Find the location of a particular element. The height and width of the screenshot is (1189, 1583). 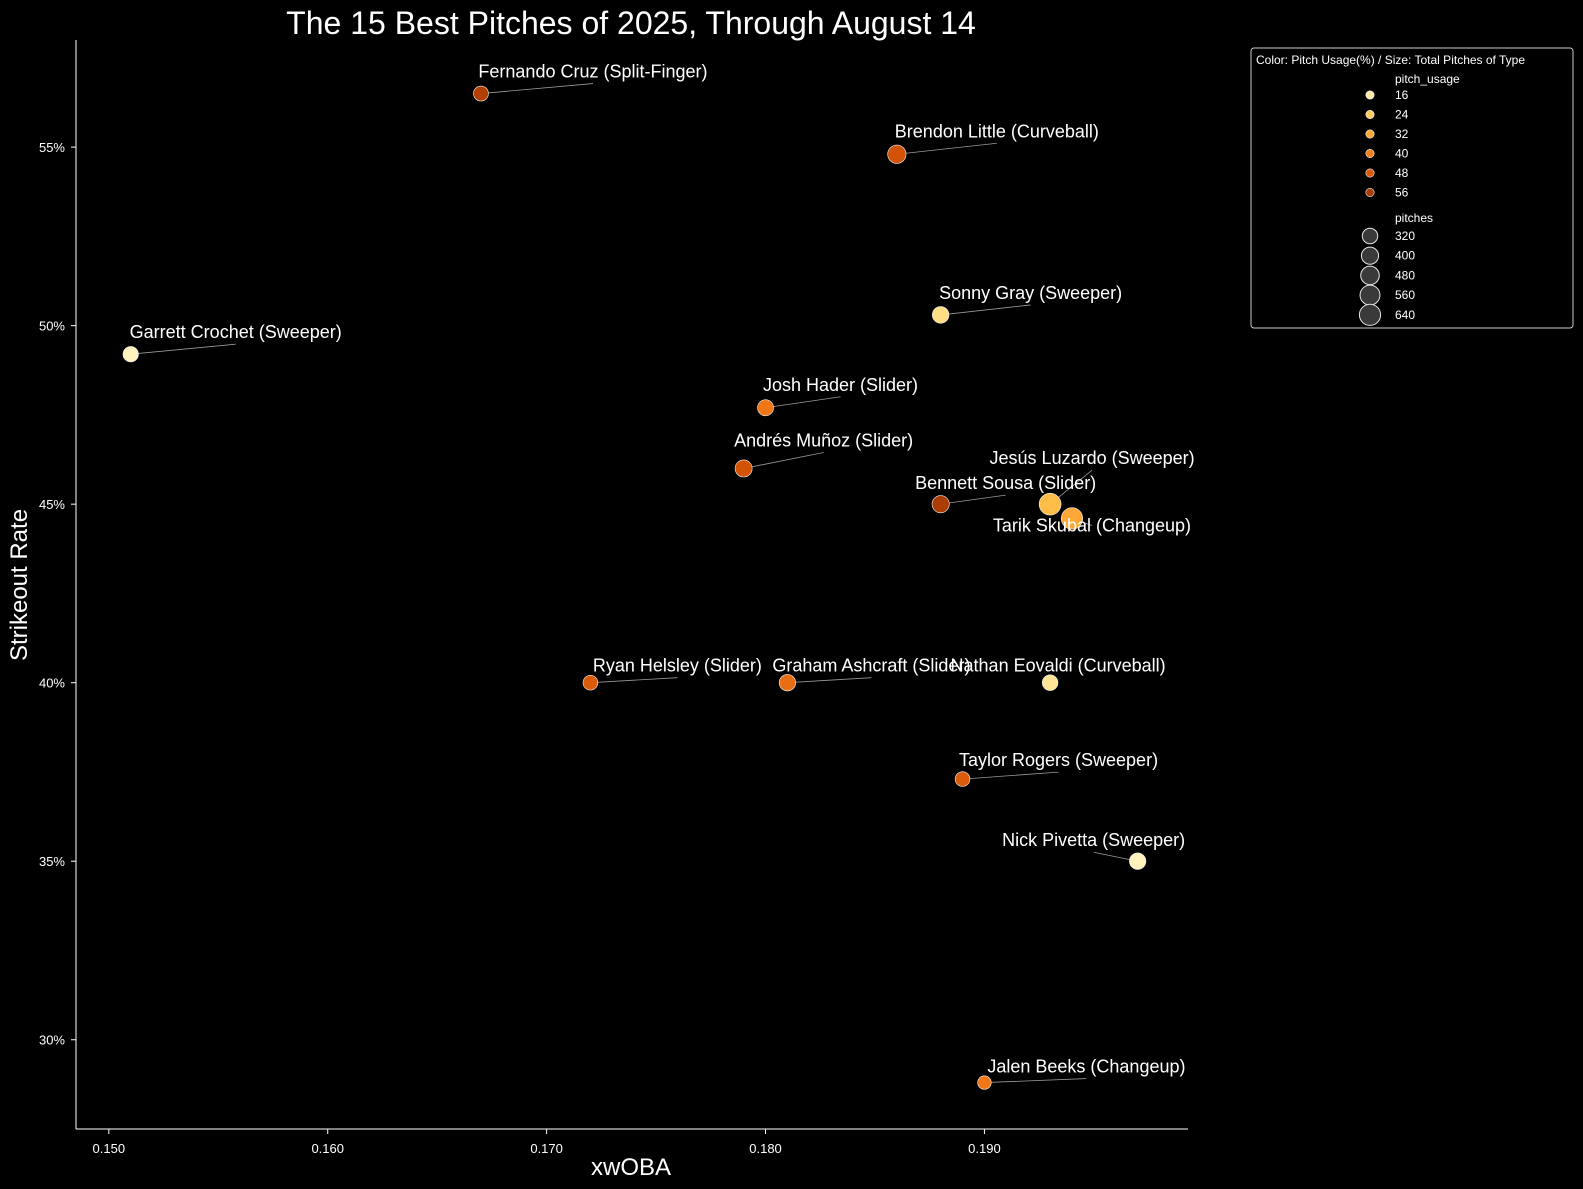

x-tick-label: 0.160 is located at coordinates (327, 1148).